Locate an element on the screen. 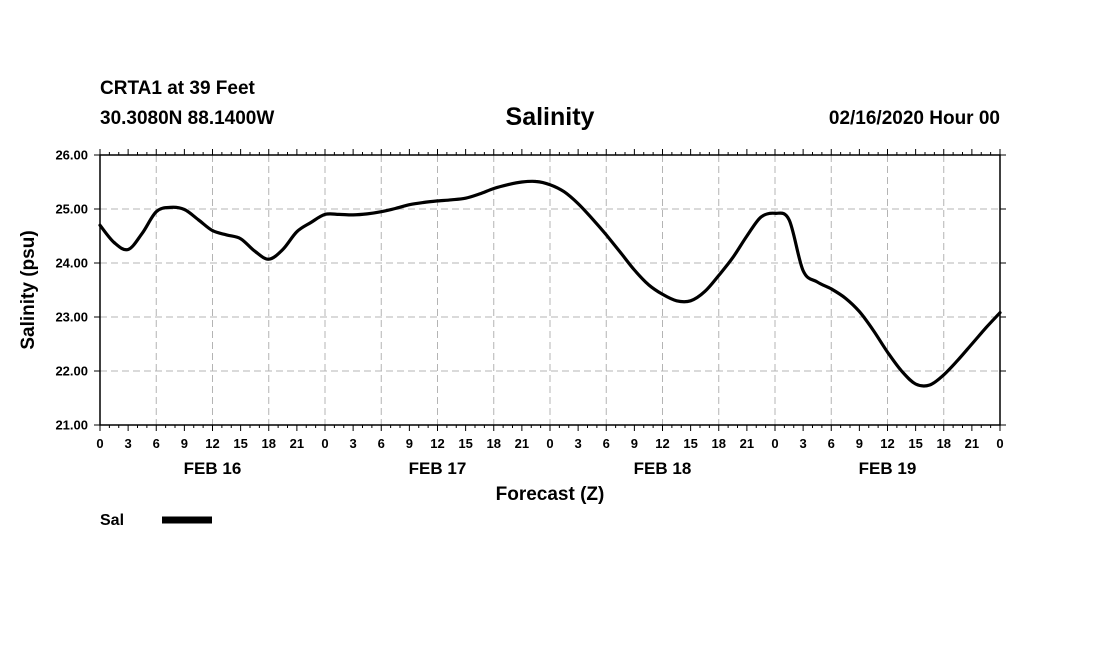  station-coords: 30.3080N 88.1400W is located at coordinates (187, 118).